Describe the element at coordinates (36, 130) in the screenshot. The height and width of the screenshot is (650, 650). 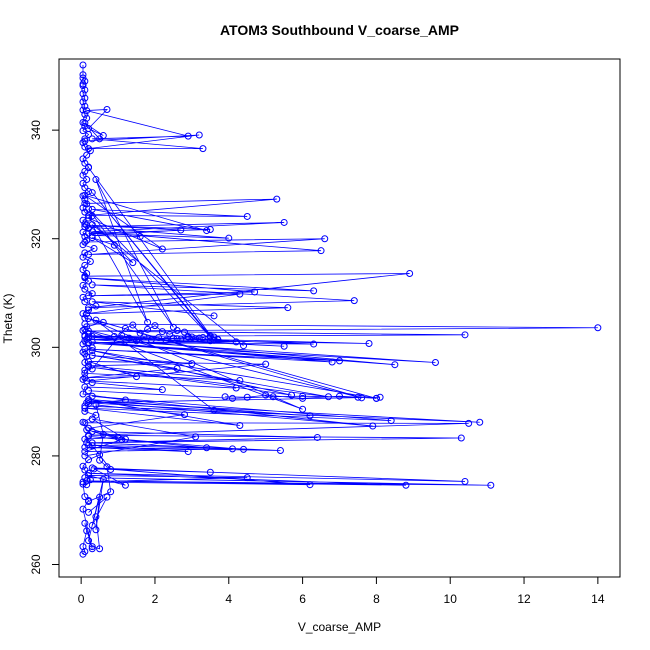
I see `y-tick-label: 340` at that location.